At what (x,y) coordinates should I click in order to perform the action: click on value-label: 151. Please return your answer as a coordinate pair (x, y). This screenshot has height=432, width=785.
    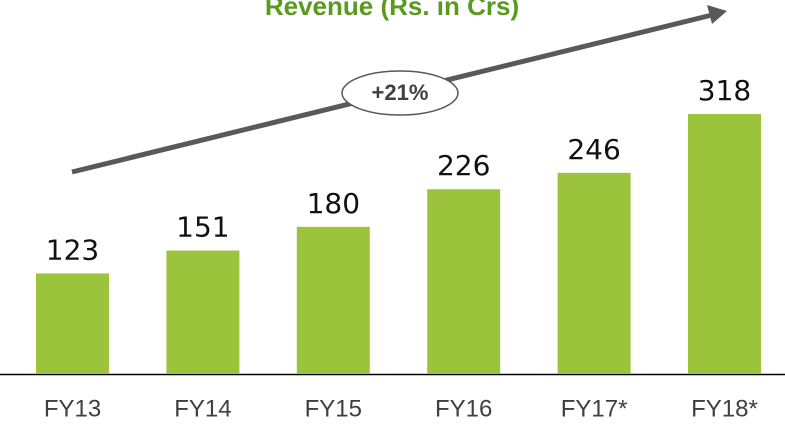
    Looking at the image, I should click on (202, 227).